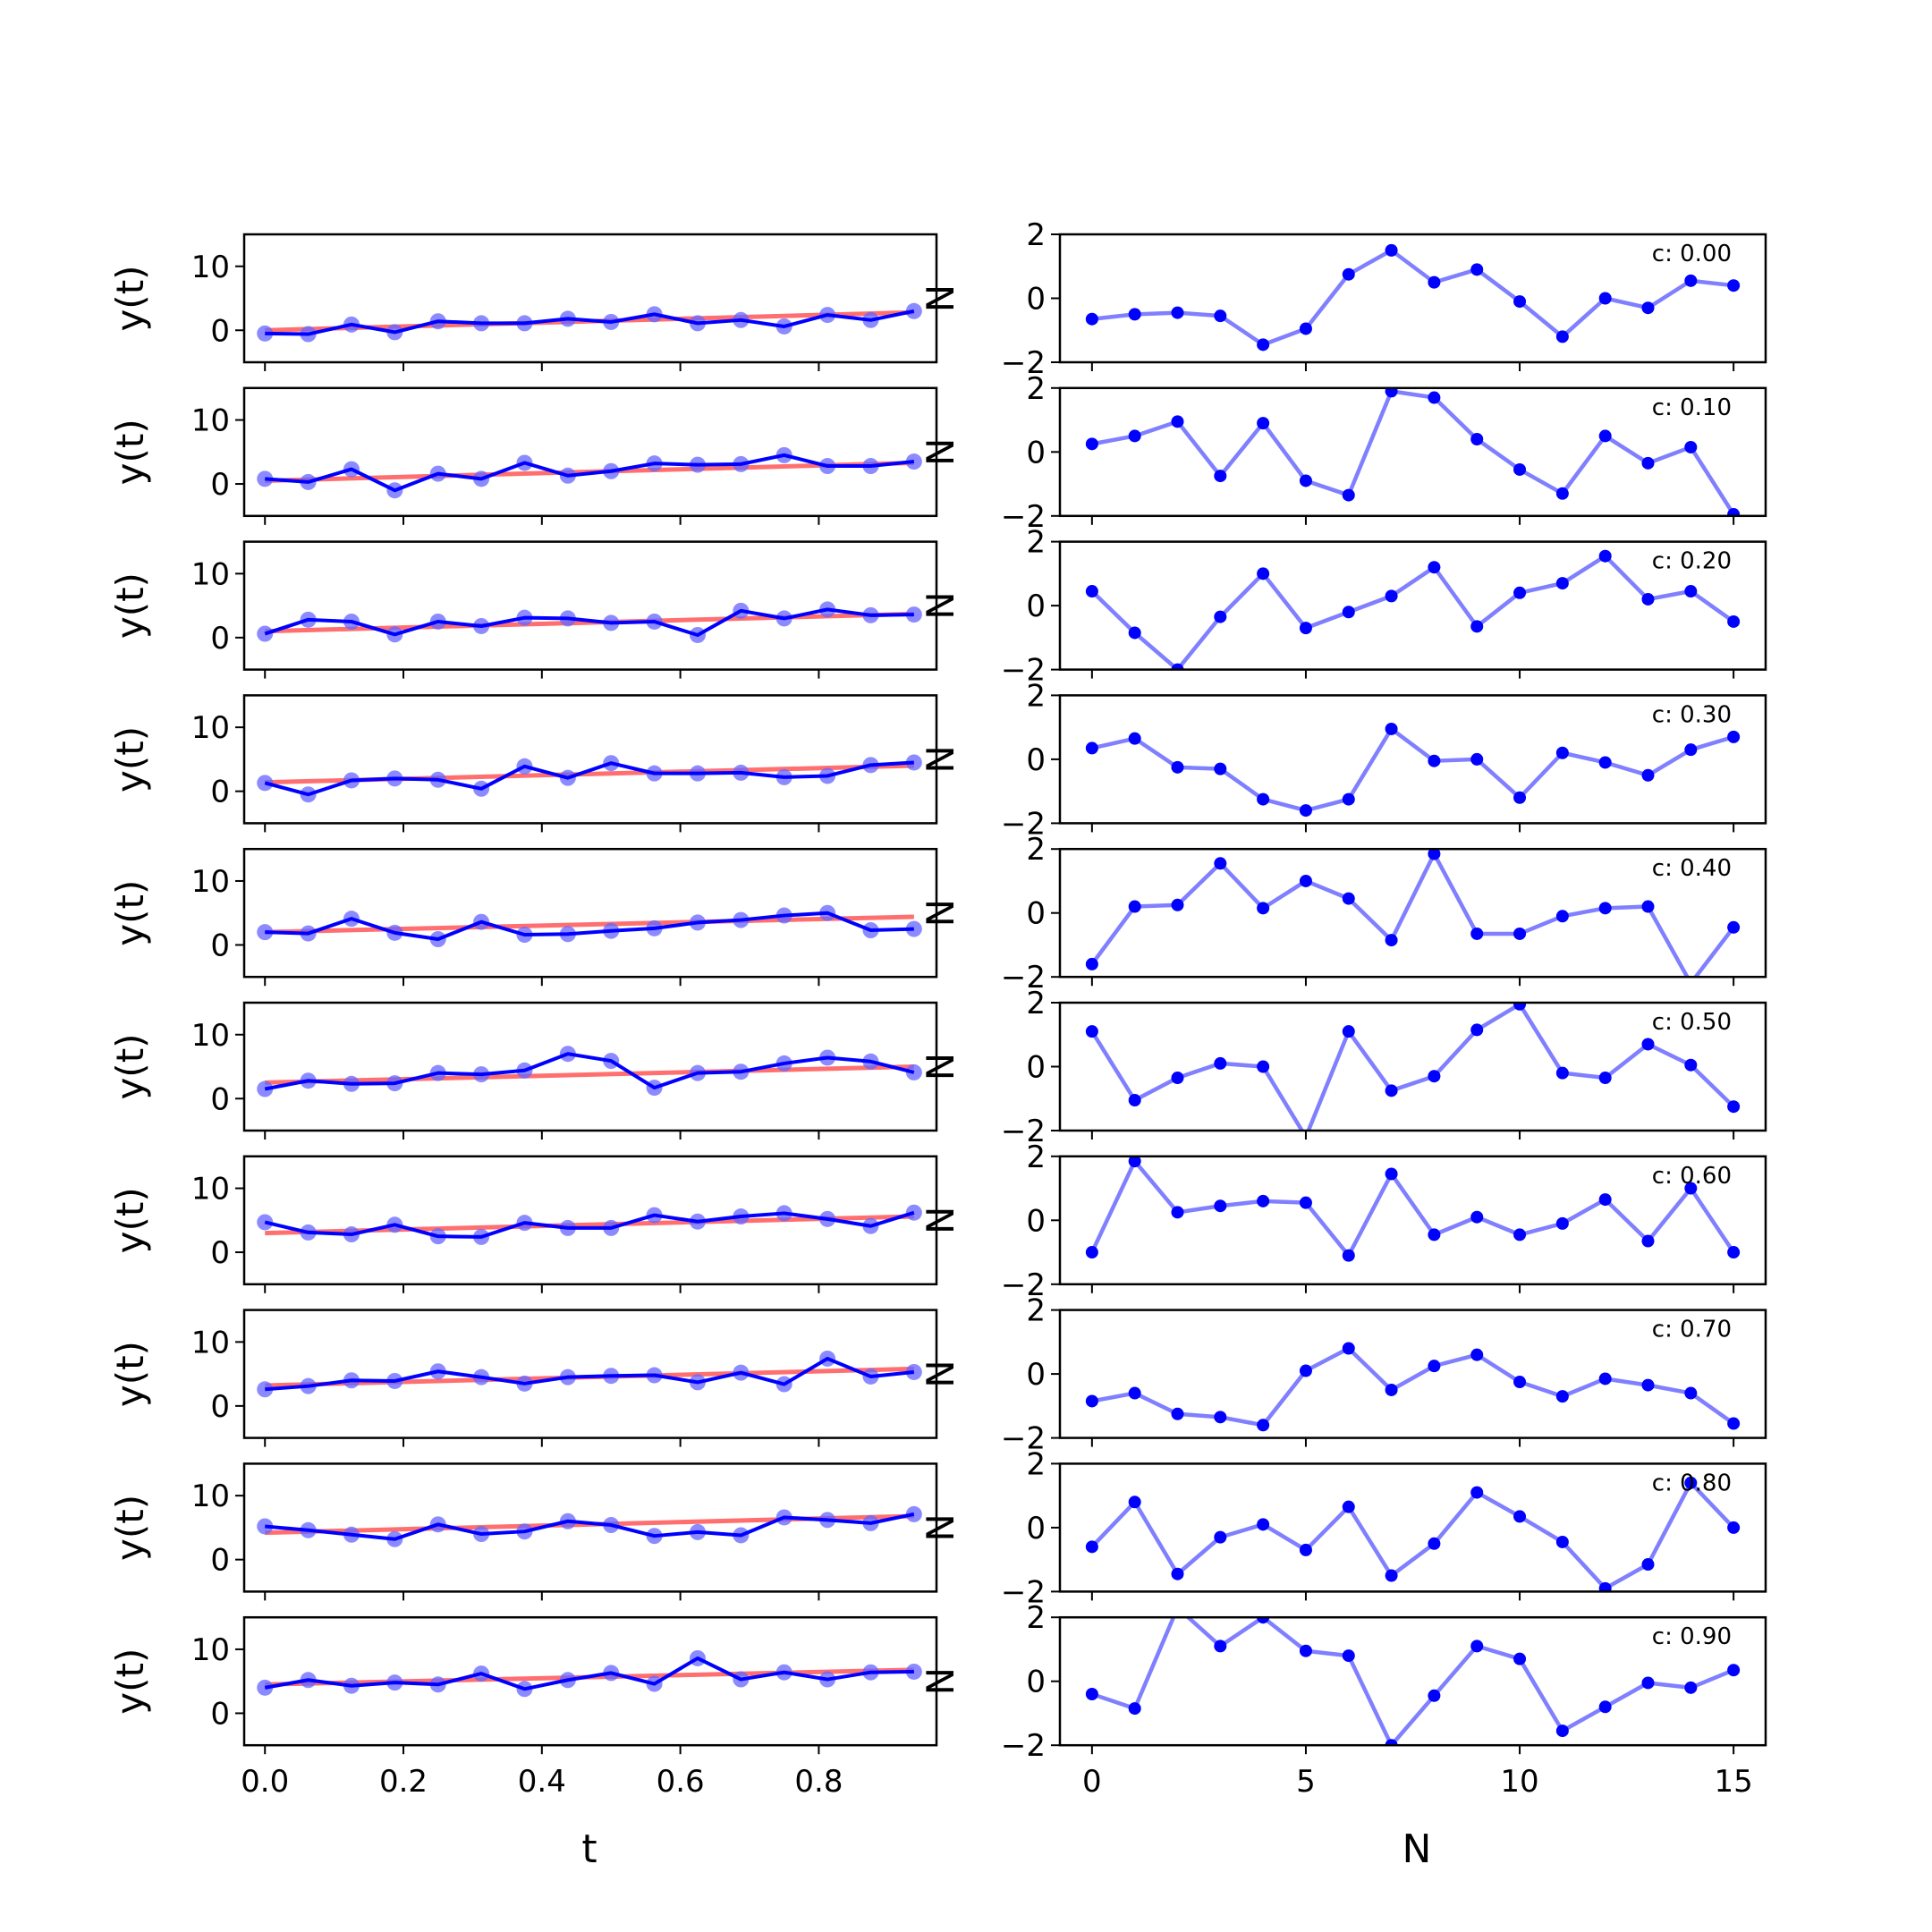 This screenshot has width=1932, height=1932. I want to click on x-tick-label: 0.0, so click(265, 1782).